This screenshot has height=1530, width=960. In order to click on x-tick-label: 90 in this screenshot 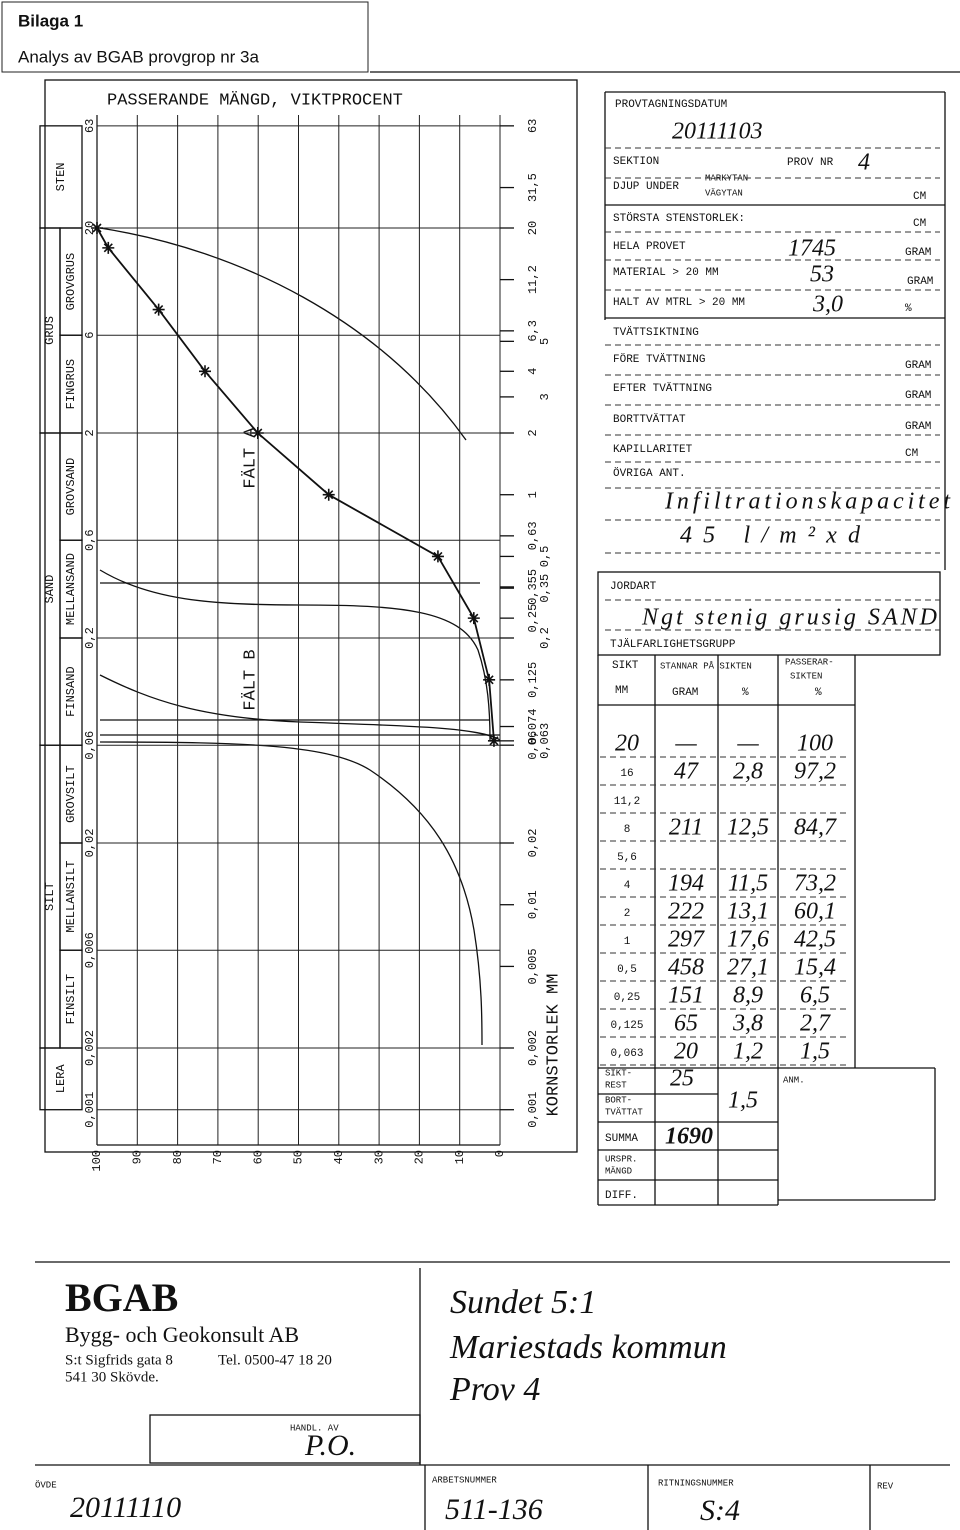, I will do `click(137, 1157)`.